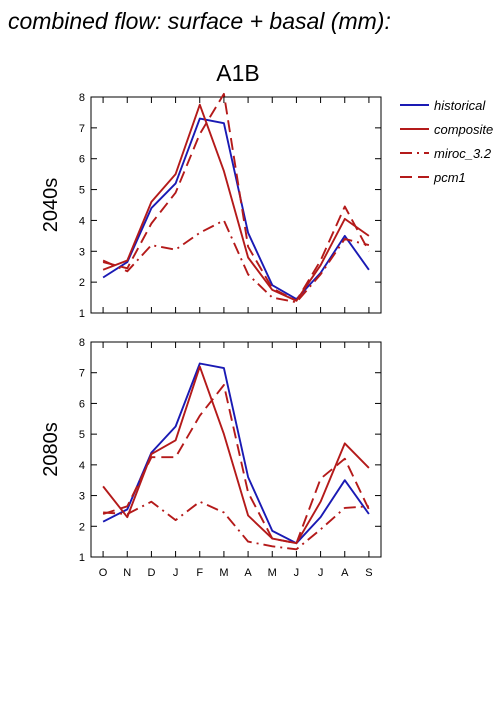 The height and width of the screenshot is (709, 501). What do you see at coordinates (463, 153) in the screenshot?
I see `legend-label: miroc_3.2` at bounding box center [463, 153].